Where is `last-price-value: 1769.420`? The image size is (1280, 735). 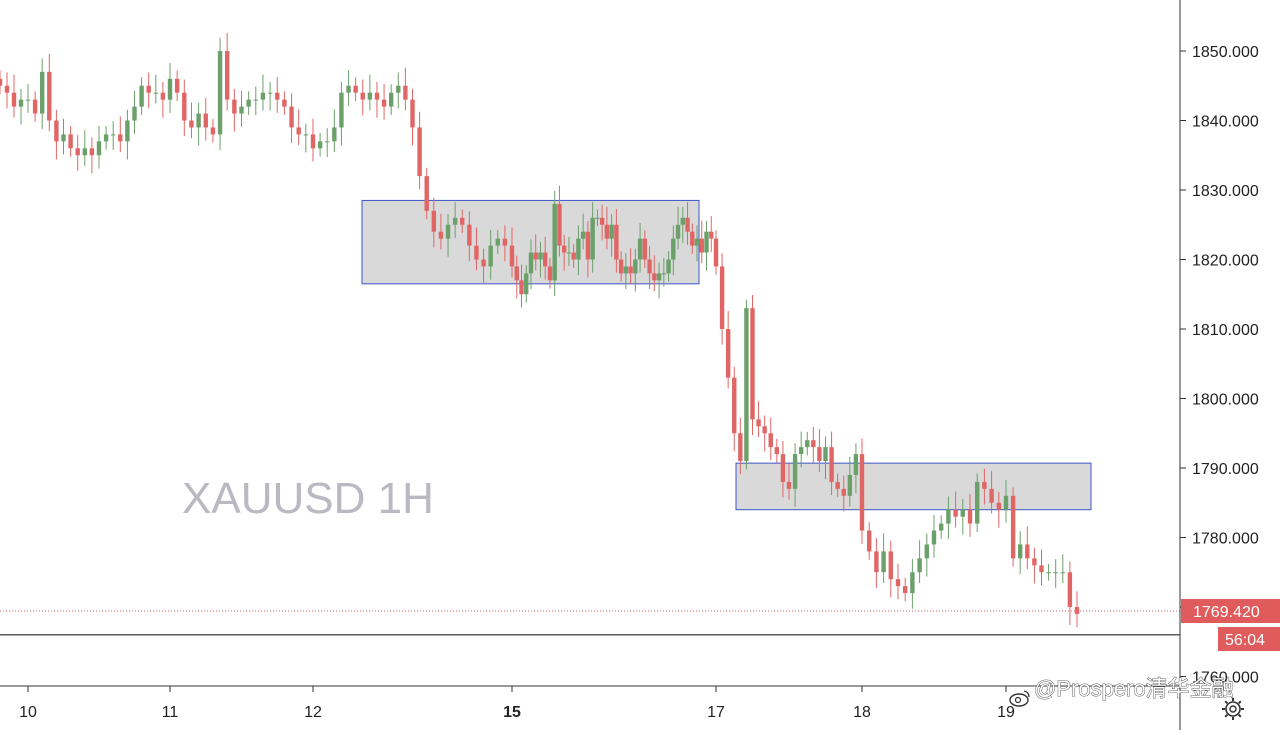
last-price-value: 1769.420 is located at coordinates (1226, 612).